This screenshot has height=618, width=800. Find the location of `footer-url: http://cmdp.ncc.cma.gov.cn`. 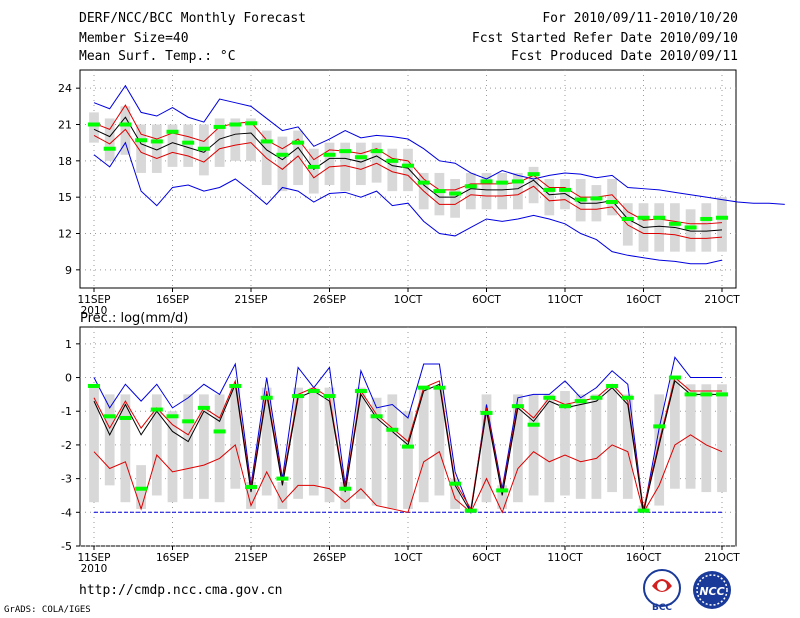

footer-url: http://cmdp.ncc.cma.gov.cn is located at coordinates (181, 590).